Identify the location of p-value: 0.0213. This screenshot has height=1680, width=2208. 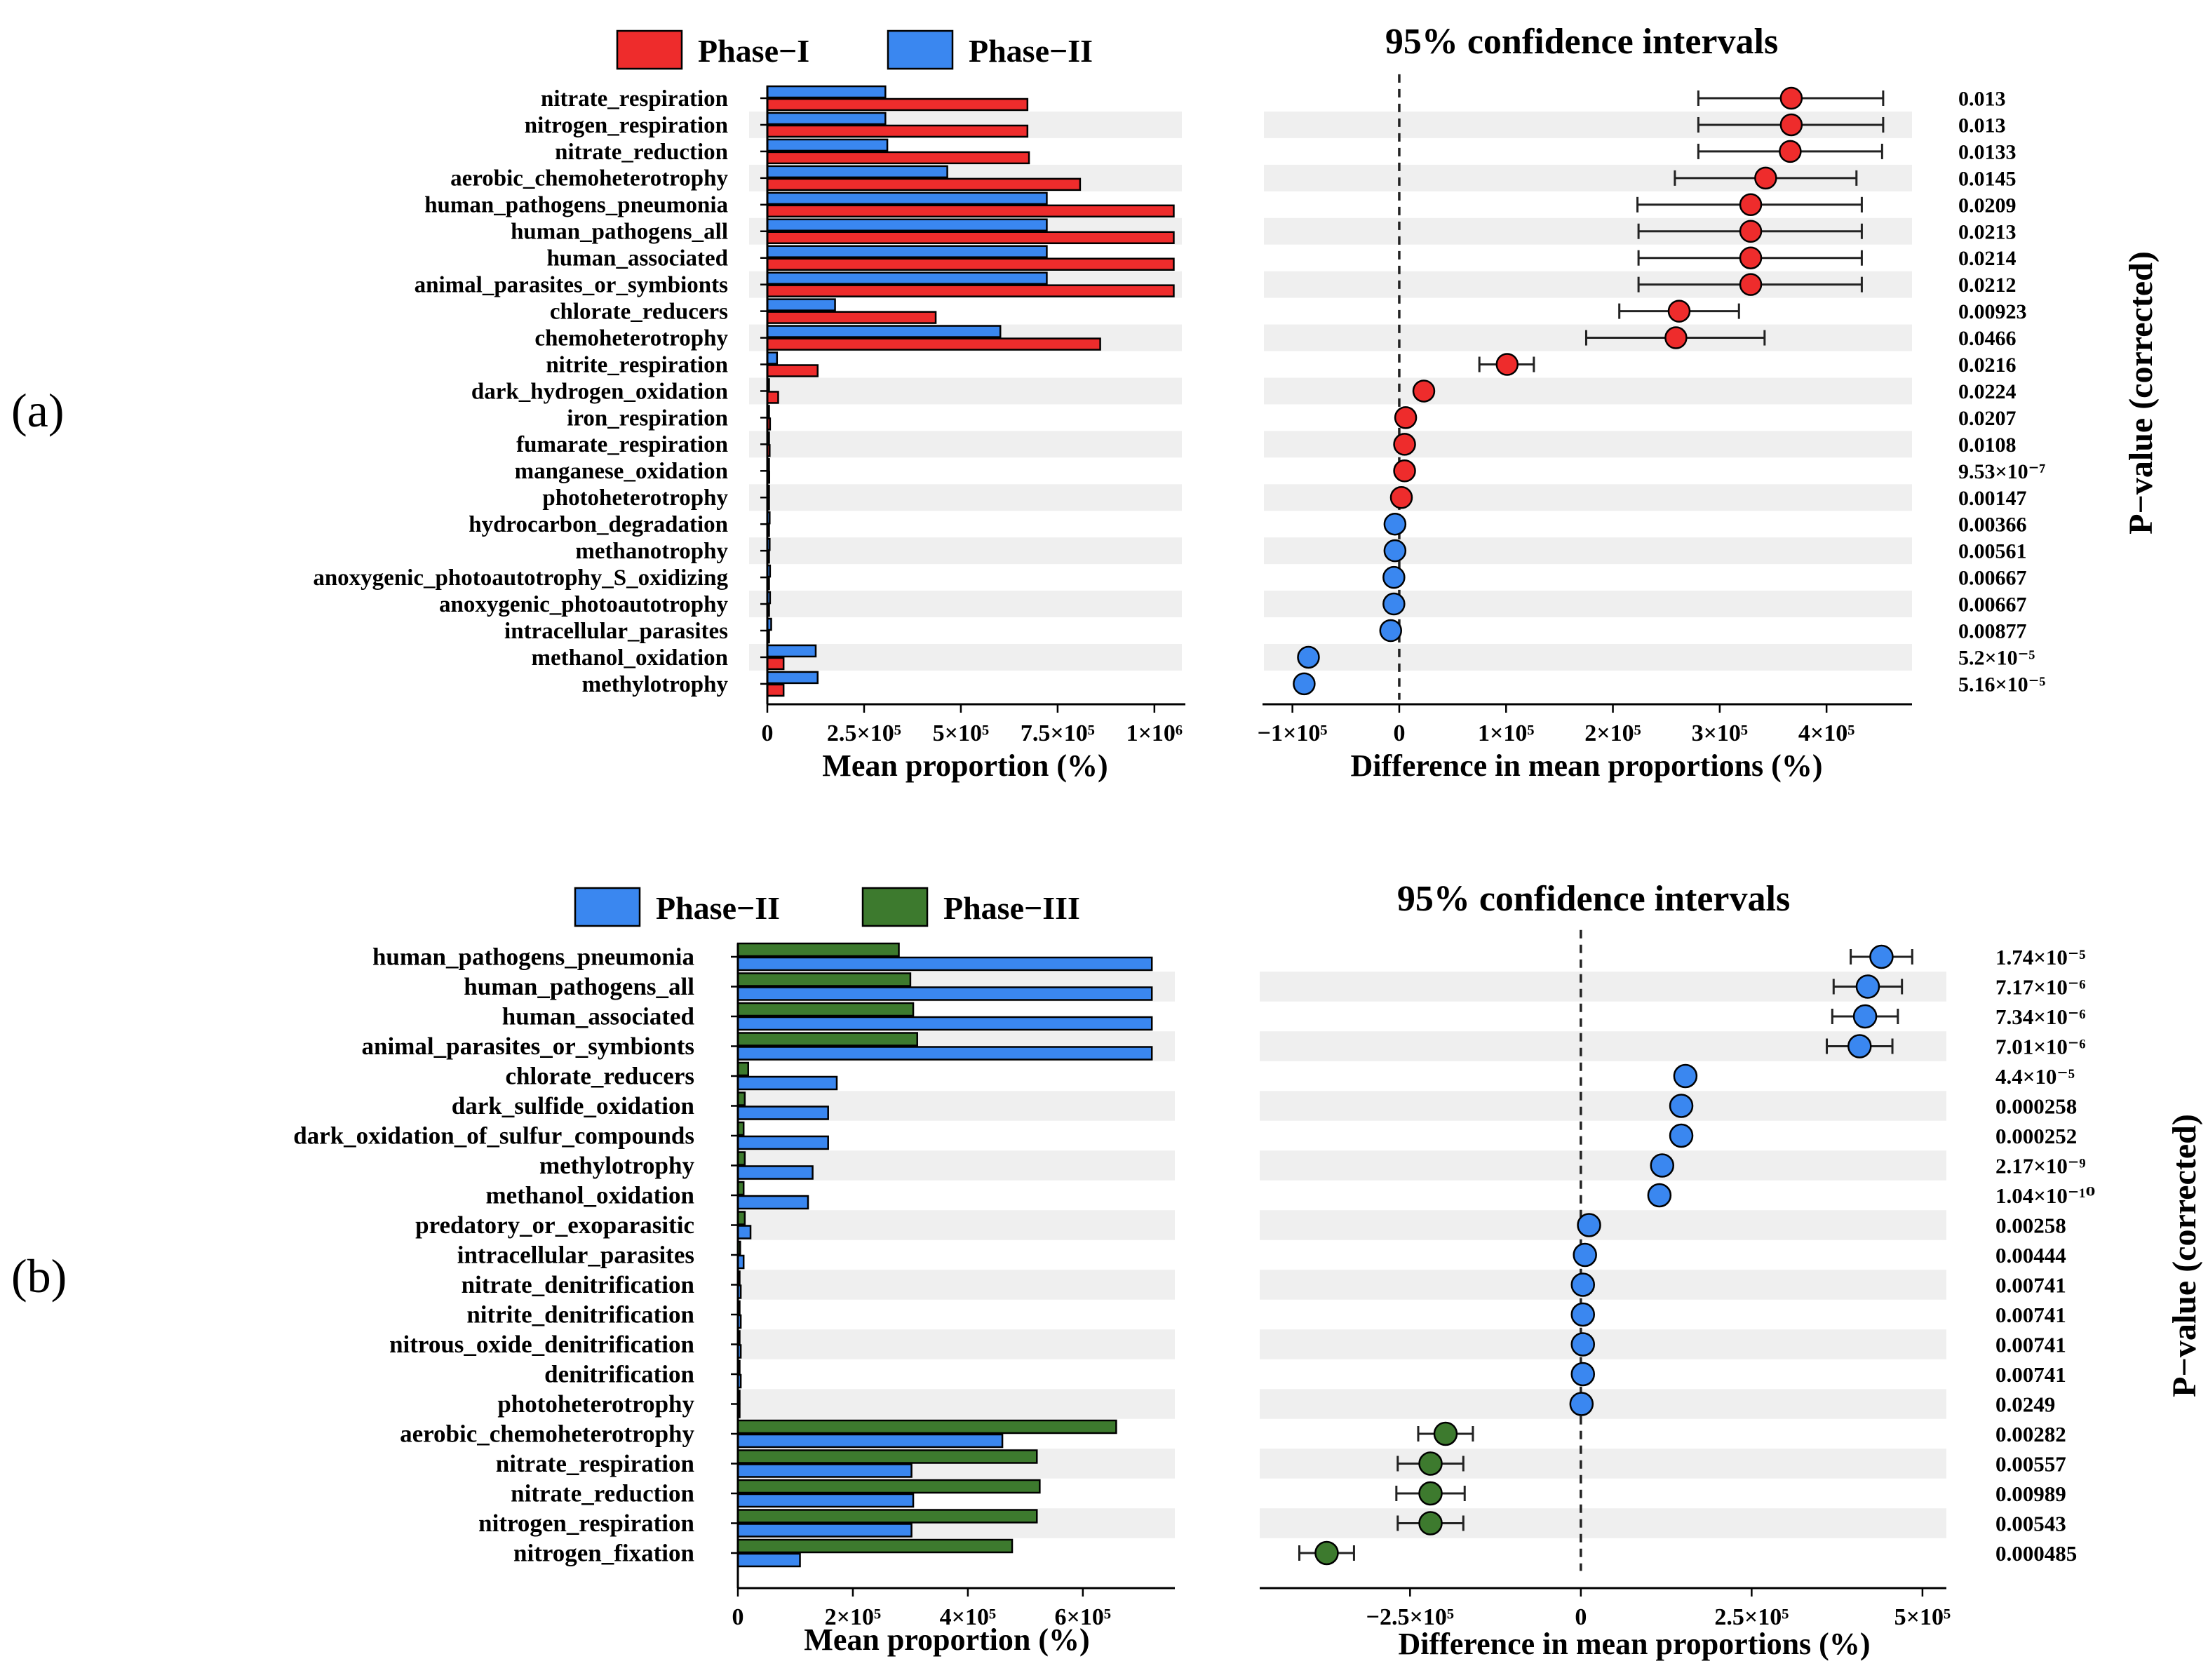
(1988, 232).